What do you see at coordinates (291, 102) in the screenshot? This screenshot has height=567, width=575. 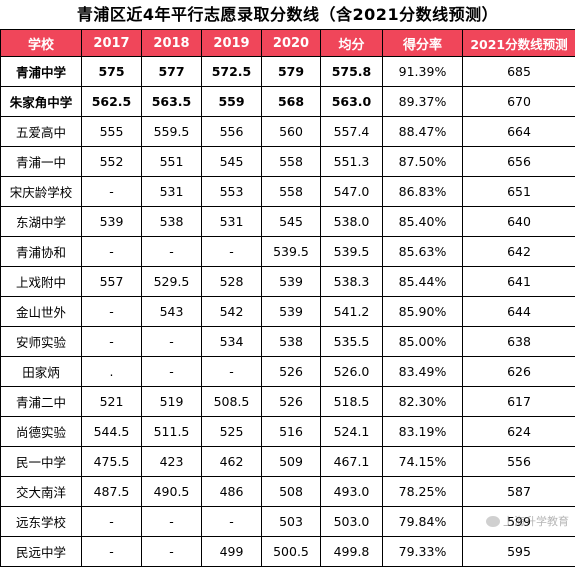 I see `cell-2020: 568` at bounding box center [291, 102].